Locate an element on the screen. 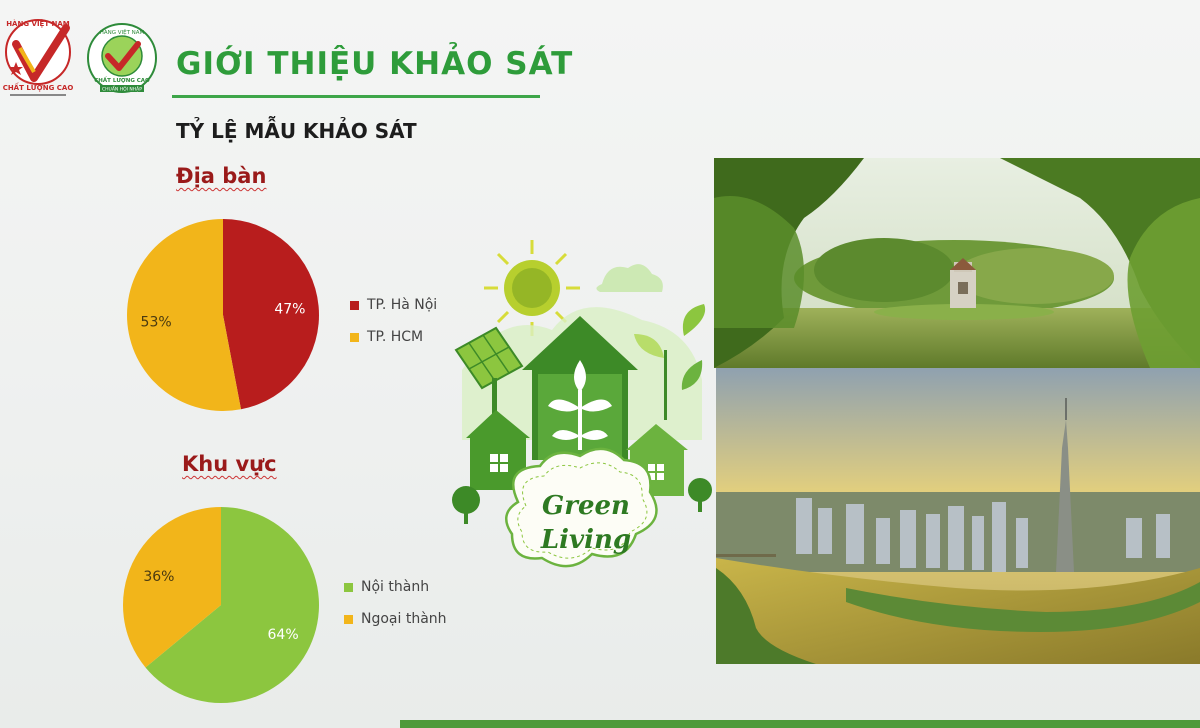 This screenshot has height=728, width=1200. legend-khu-vuc: Nội thành Ngoại thành is located at coordinates (395, 611).